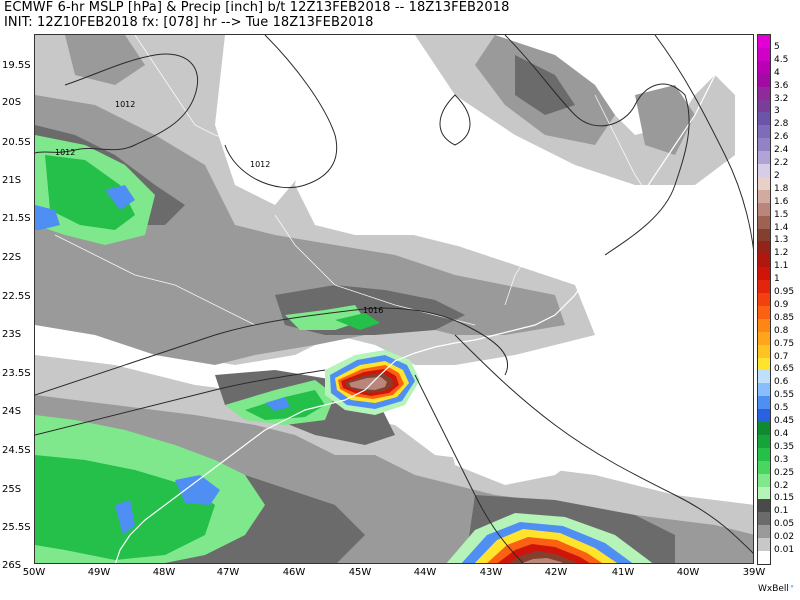 The image size is (800, 600). What do you see at coordinates (16, 373) in the screenshot?
I see `lat-label: 23.5S` at bounding box center [16, 373].